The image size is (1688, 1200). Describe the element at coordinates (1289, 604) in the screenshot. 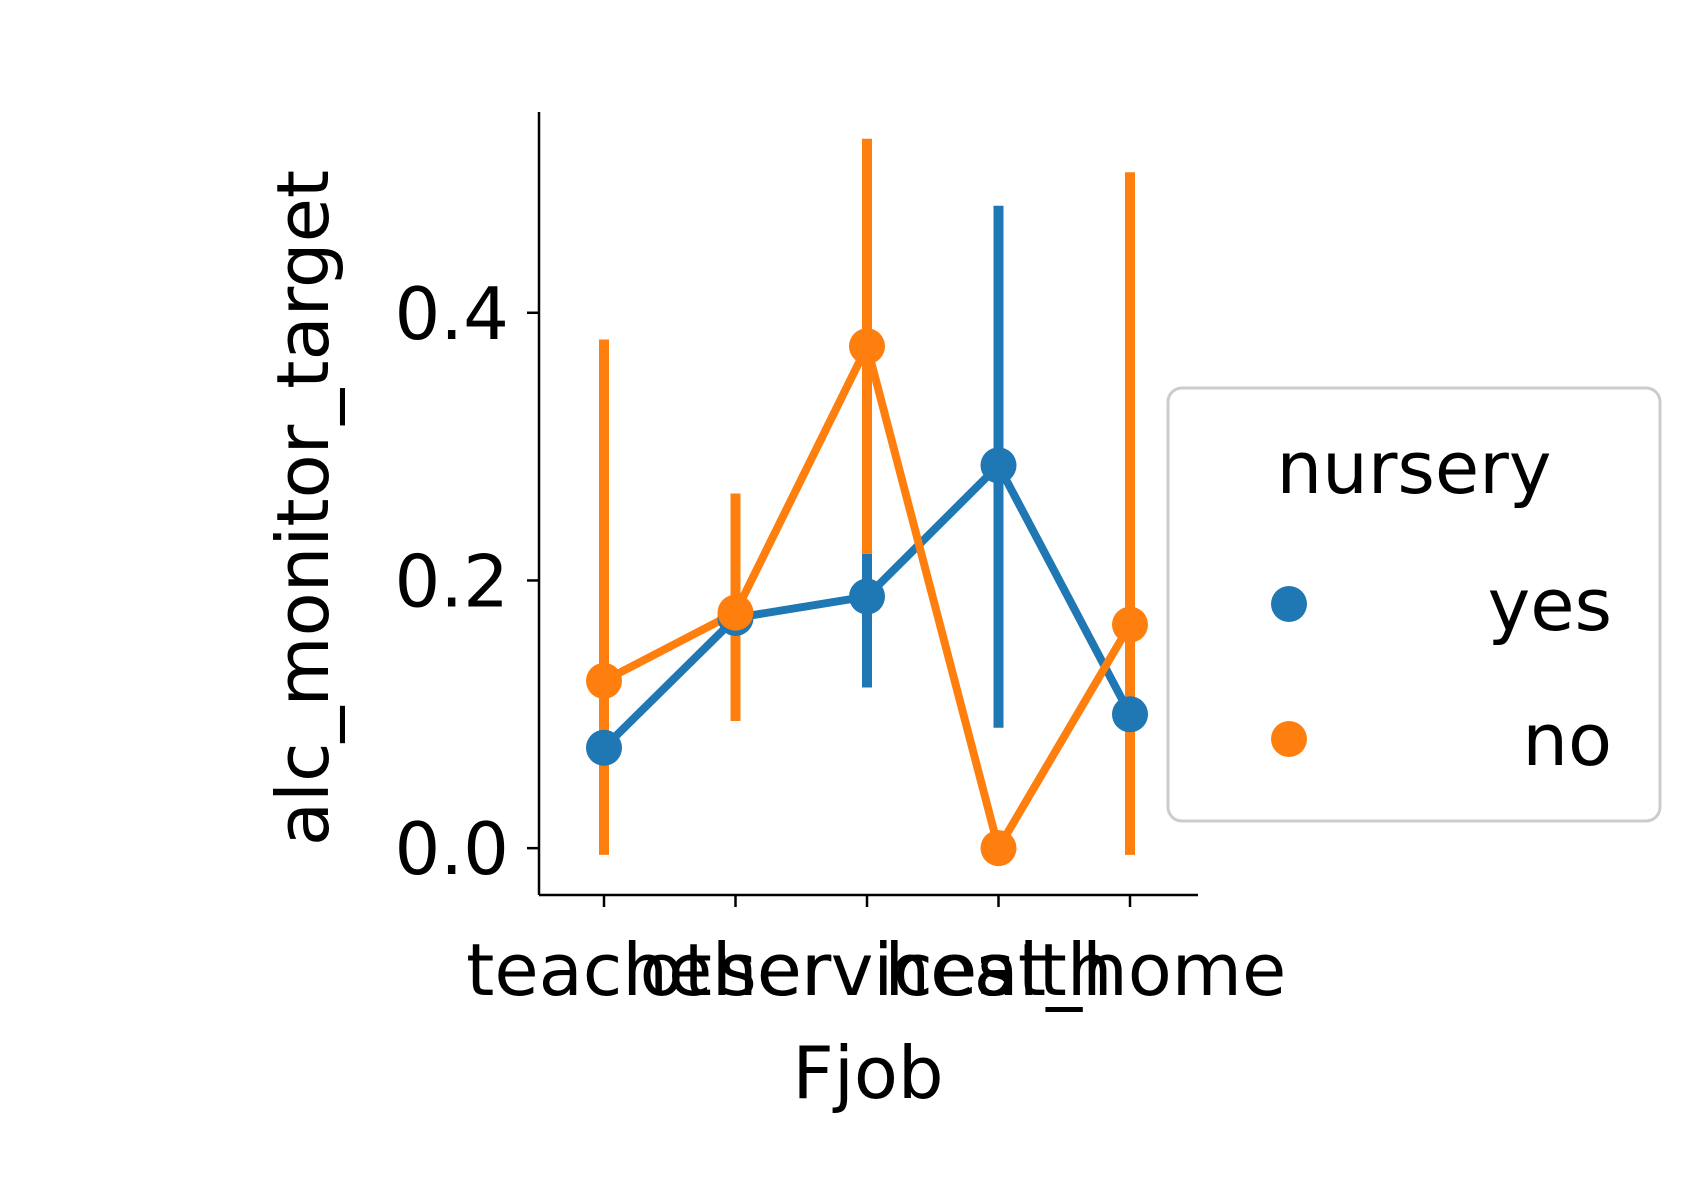

I see `legend-marker-yes` at that location.